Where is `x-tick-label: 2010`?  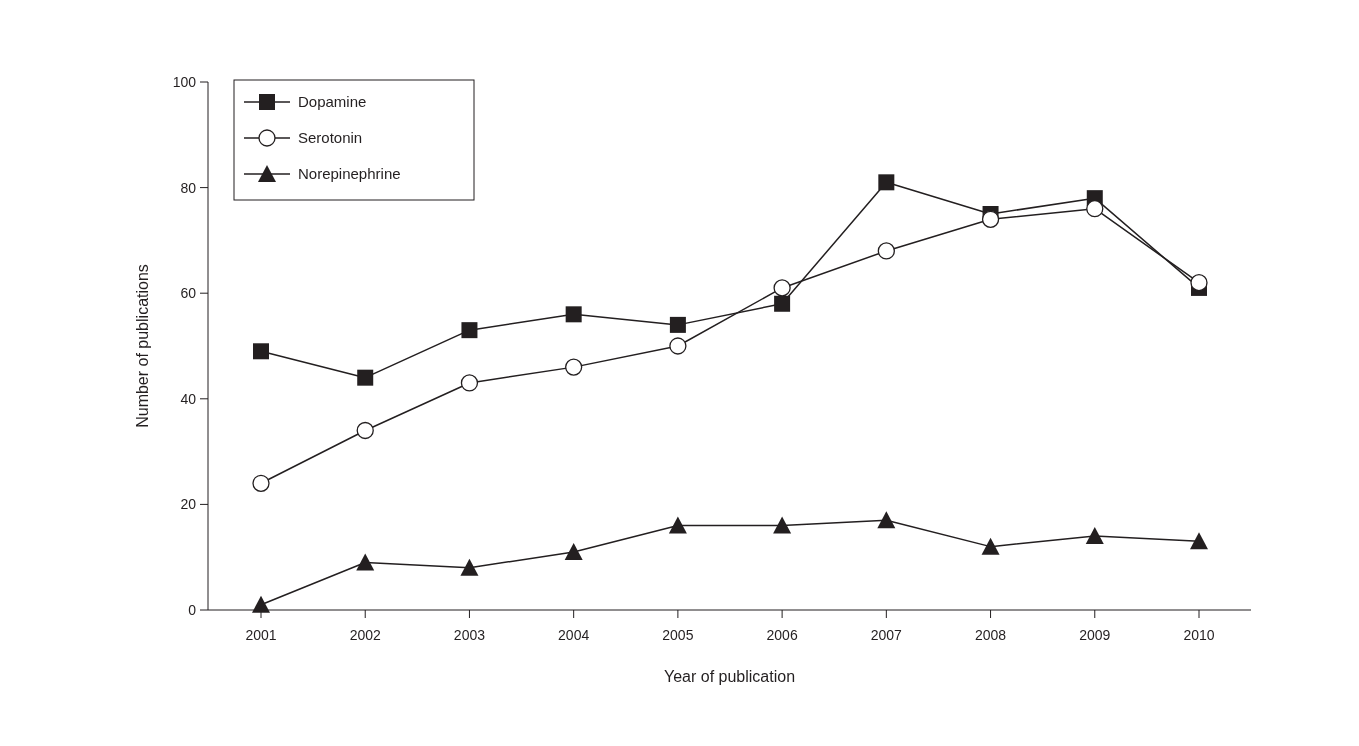
x-tick-label: 2010 is located at coordinates (1199, 635).